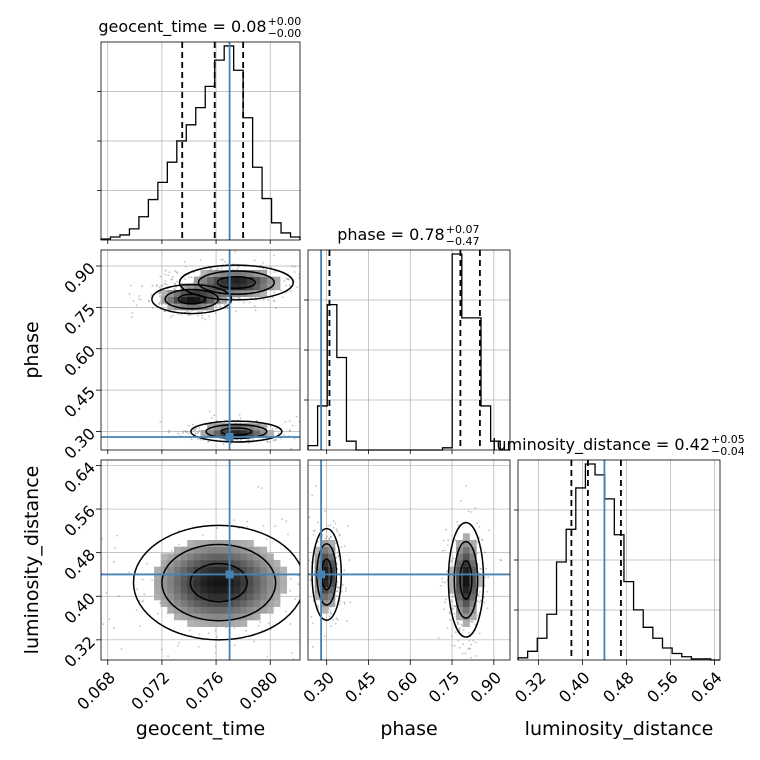 The image size is (760, 760). I want to click on y-tick-label: 0.40, so click(79, 608).